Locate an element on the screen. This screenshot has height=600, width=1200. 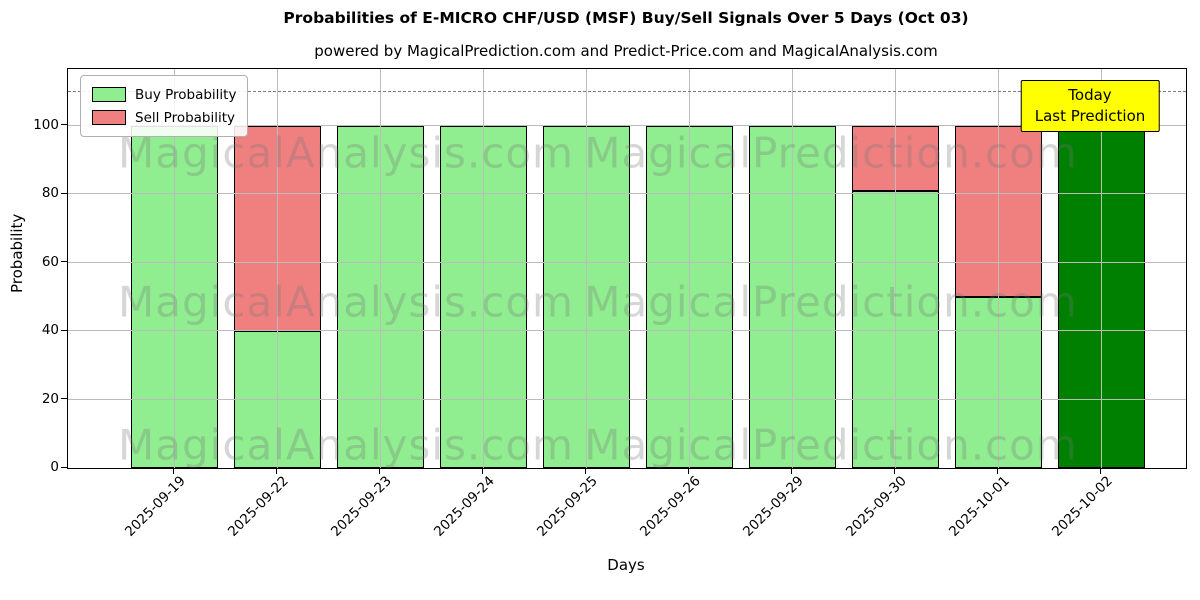
threshold-dashed-line is located at coordinates (627, 91).